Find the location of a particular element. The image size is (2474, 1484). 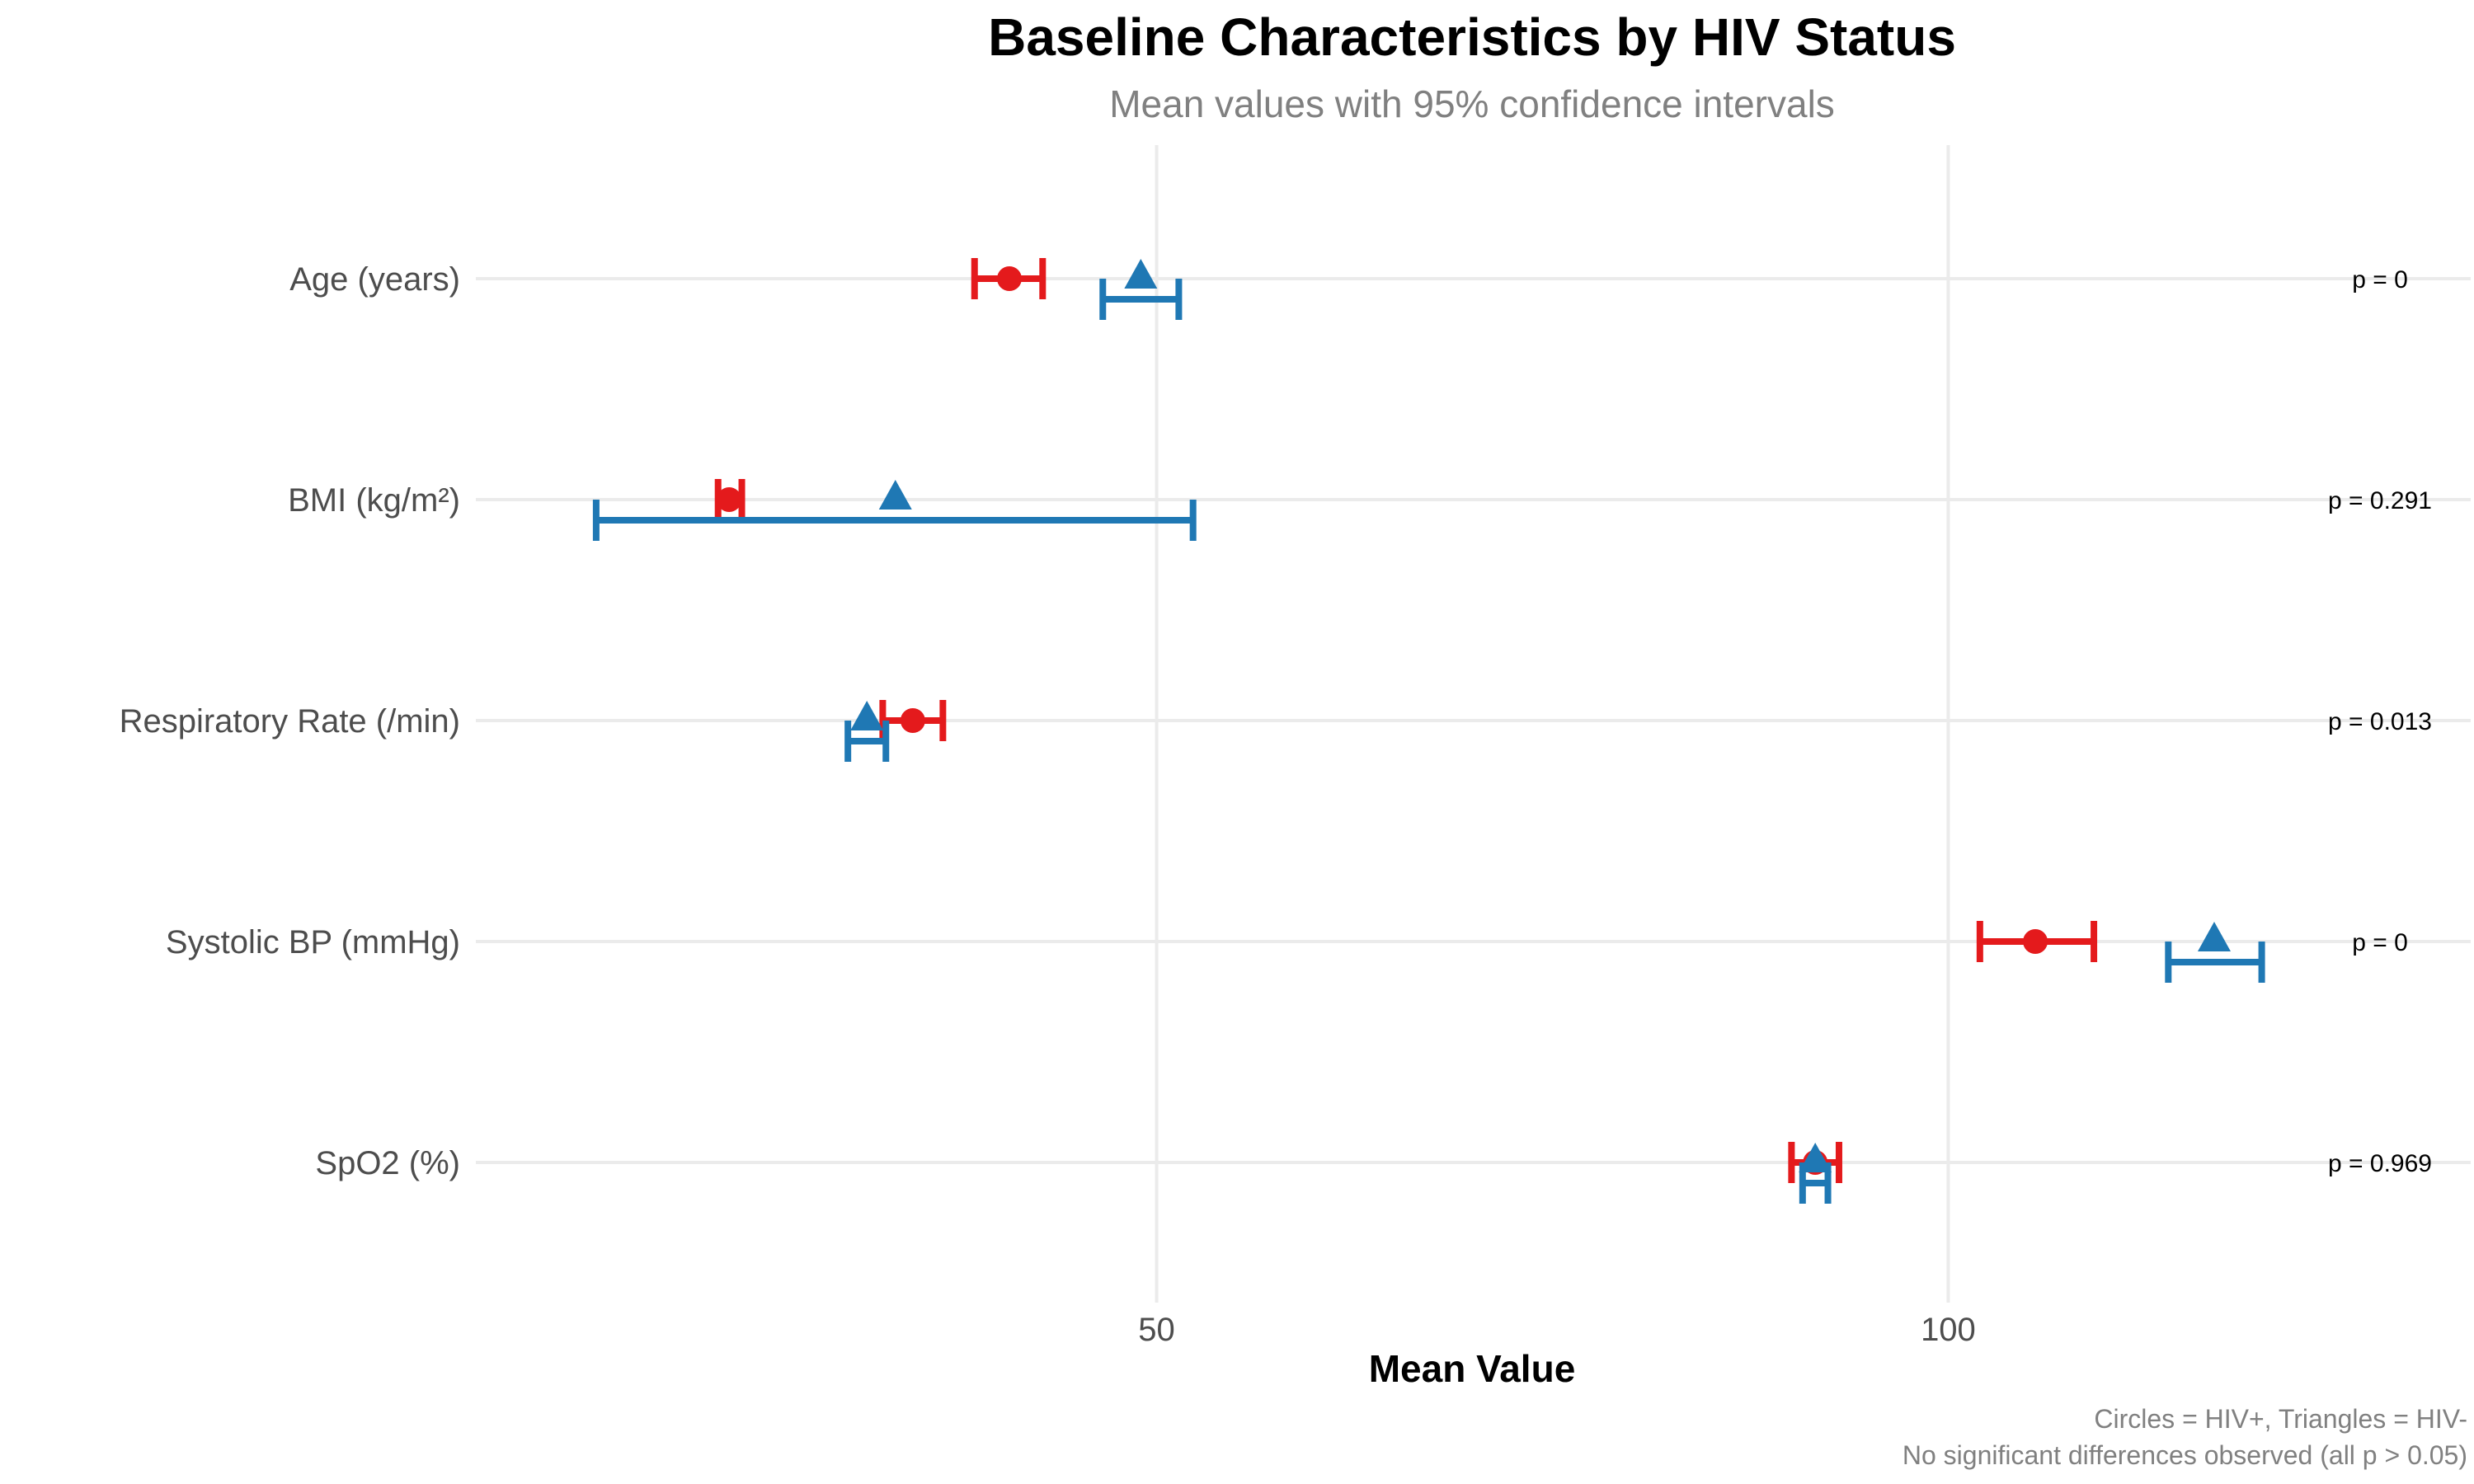

y-tick-label-systolic-bp-mmhg: Systolic BP (mmHg) is located at coordinates (313, 942).